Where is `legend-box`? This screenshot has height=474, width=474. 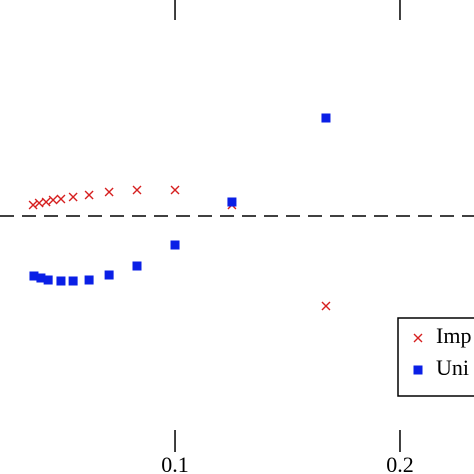 legend-box is located at coordinates (435, 357).